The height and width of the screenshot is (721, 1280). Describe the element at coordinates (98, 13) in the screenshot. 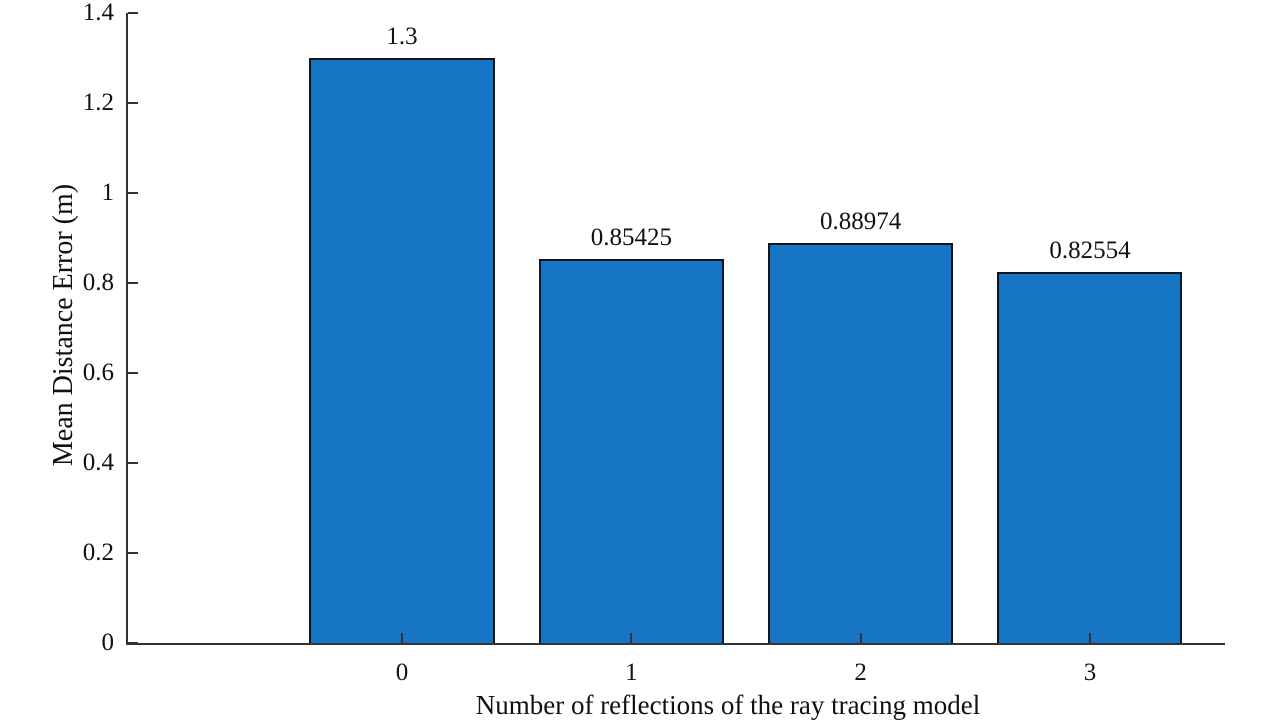

I see `y-tick-label: 1.4` at that location.